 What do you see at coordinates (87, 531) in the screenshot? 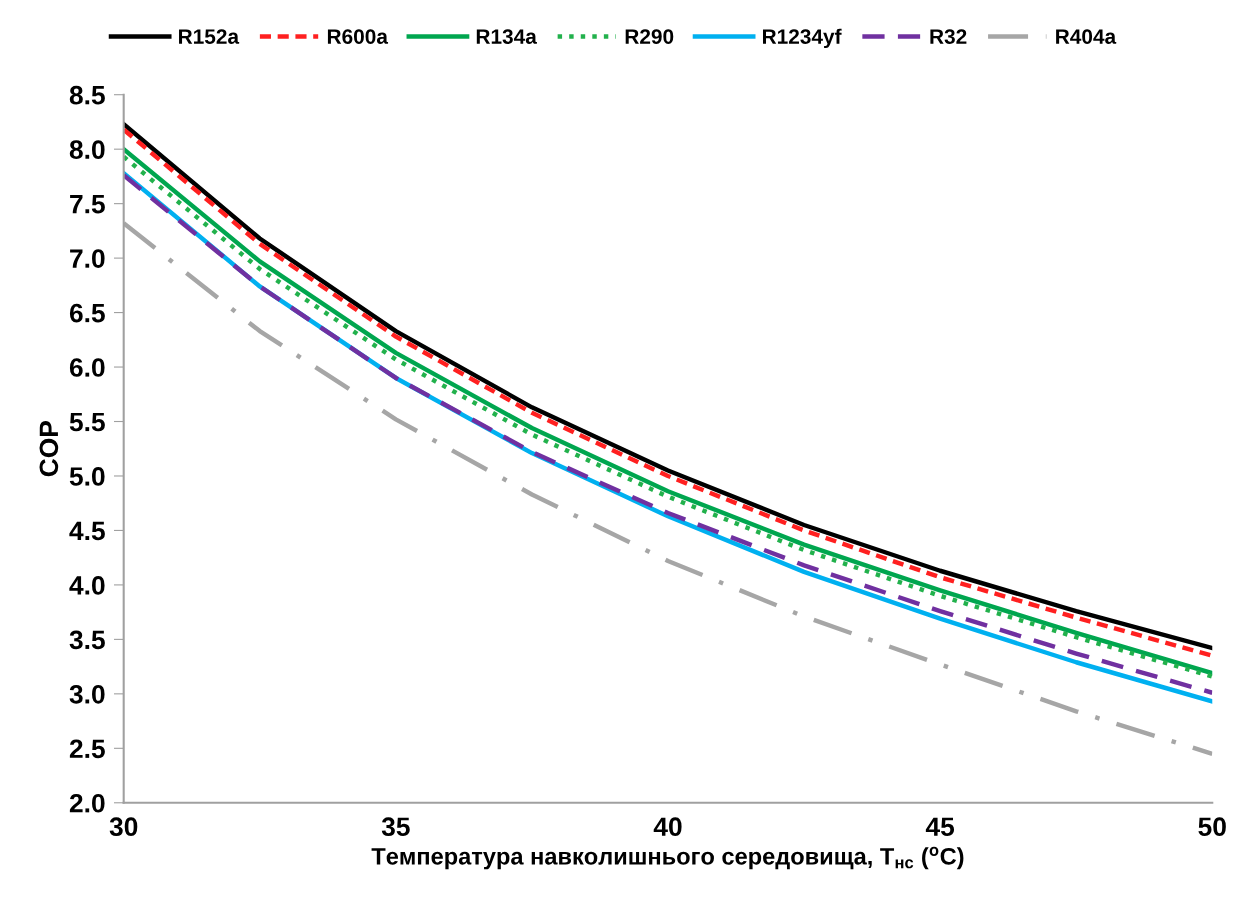
I see `y-tick-label: 4.5` at bounding box center [87, 531].